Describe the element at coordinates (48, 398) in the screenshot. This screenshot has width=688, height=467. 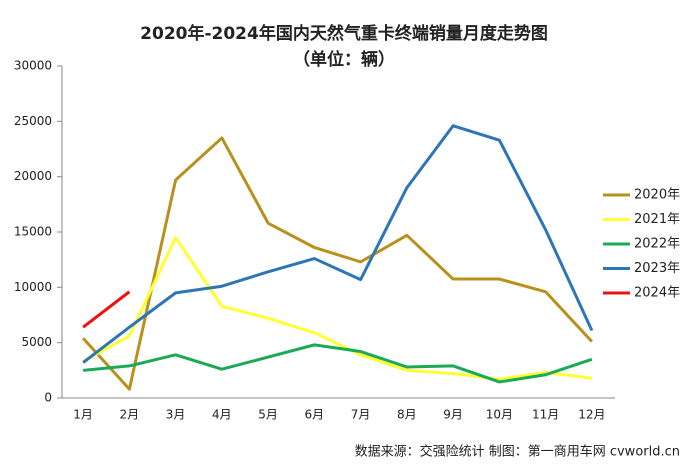
I see `y-tick-label: 0` at that location.